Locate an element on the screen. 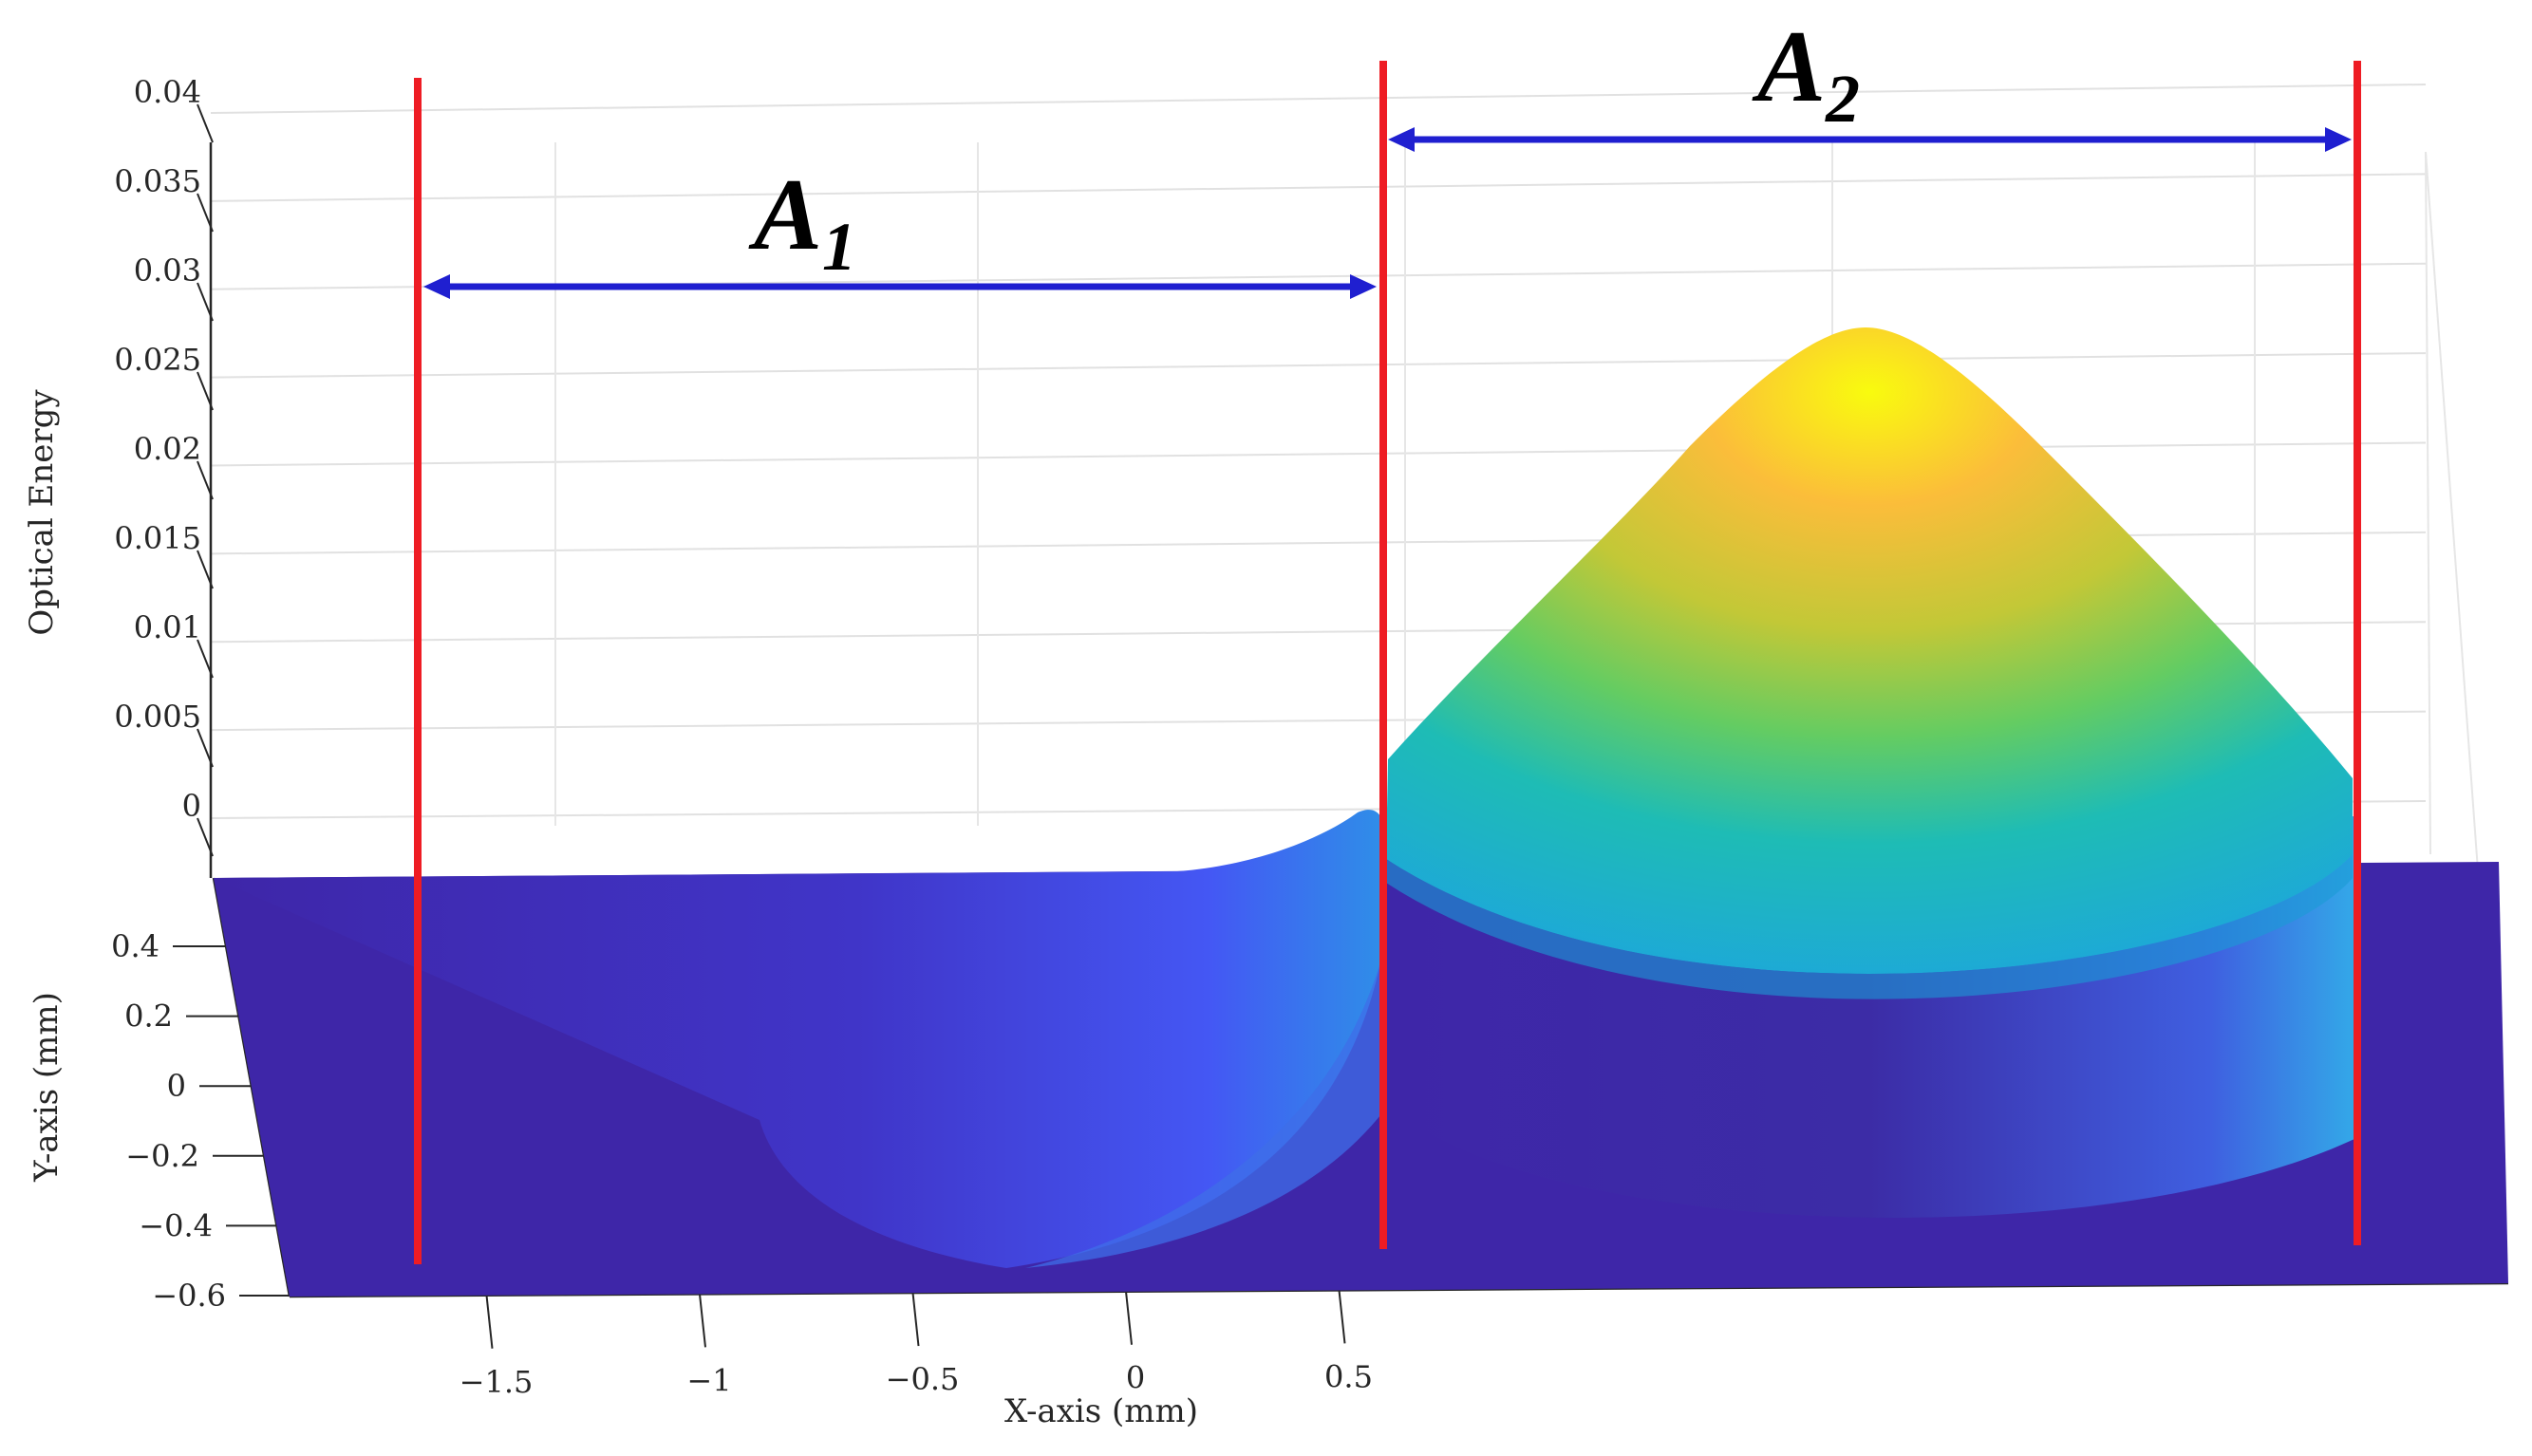 This screenshot has width=2532, height=1456. region-a2-arrow-head-left is located at coordinates (1401, 139).